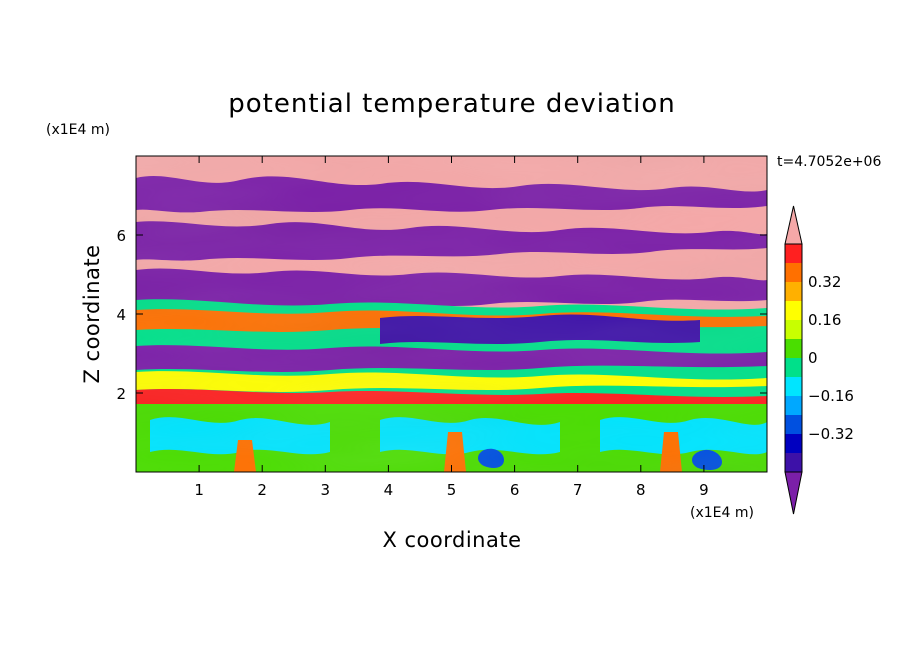 Image resolution: width=904 pixels, height=654 pixels. Describe the element at coordinates (326, 490) in the screenshot. I see `x-tick-label: 3` at that location.